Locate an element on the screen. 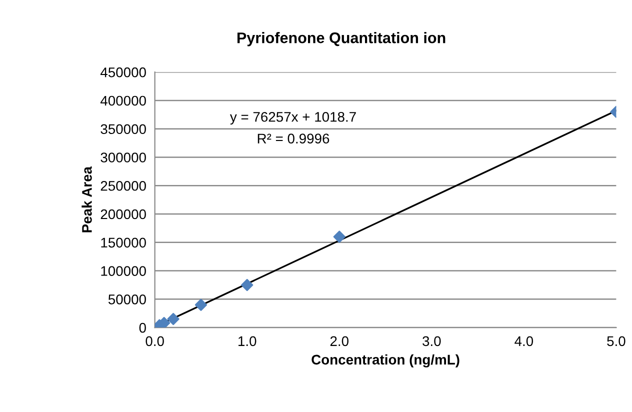 This screenshot has width=632, height=412. chart-title: Pyriofenone Quantitation ion is located at coordinates (341, 39).